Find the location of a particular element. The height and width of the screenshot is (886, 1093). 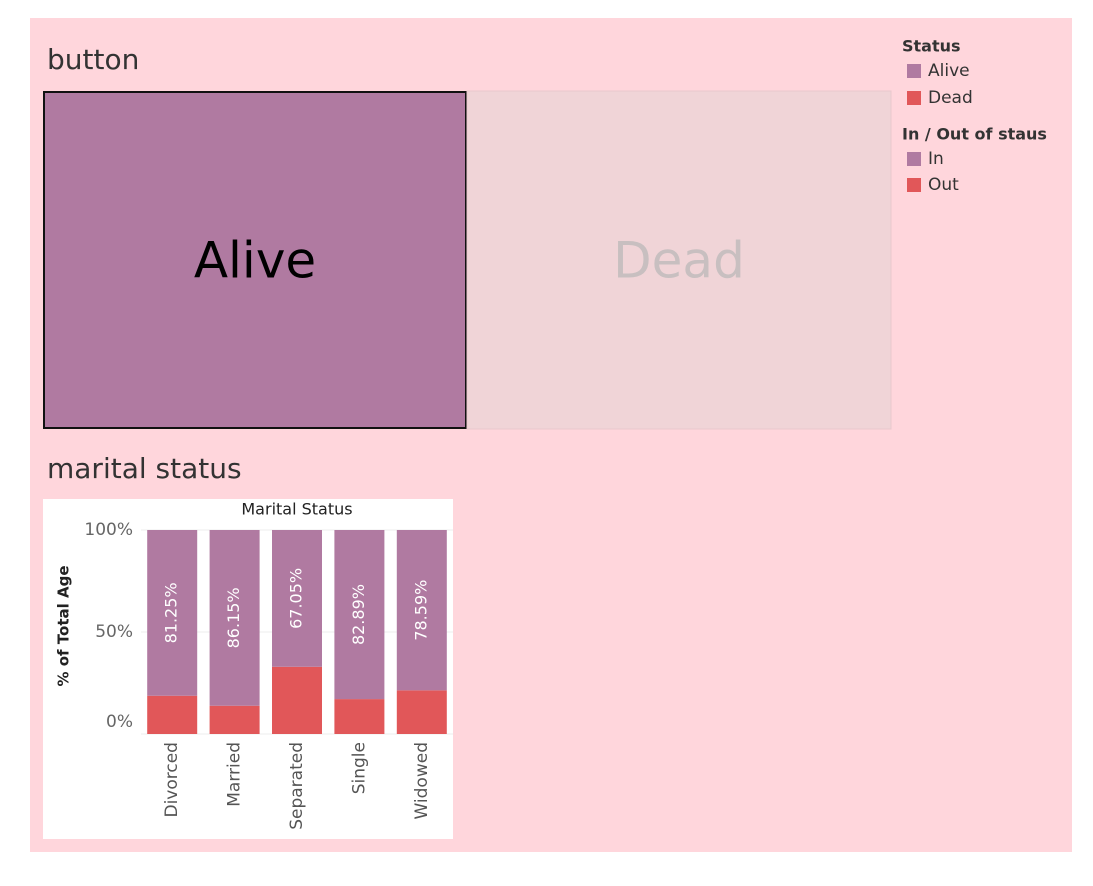

legend-title: Status is located at coordinates (931, 46).